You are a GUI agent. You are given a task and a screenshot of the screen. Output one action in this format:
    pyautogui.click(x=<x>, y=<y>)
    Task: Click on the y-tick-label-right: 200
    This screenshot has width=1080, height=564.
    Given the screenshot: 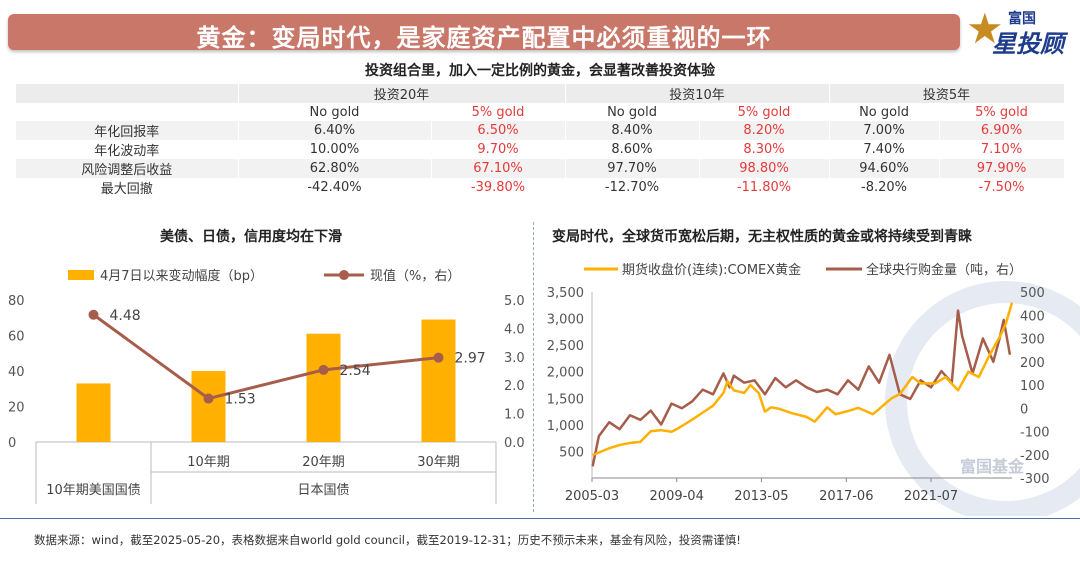 What is the action you would take?
    pyautogui.click(x=1032, y=363)
    